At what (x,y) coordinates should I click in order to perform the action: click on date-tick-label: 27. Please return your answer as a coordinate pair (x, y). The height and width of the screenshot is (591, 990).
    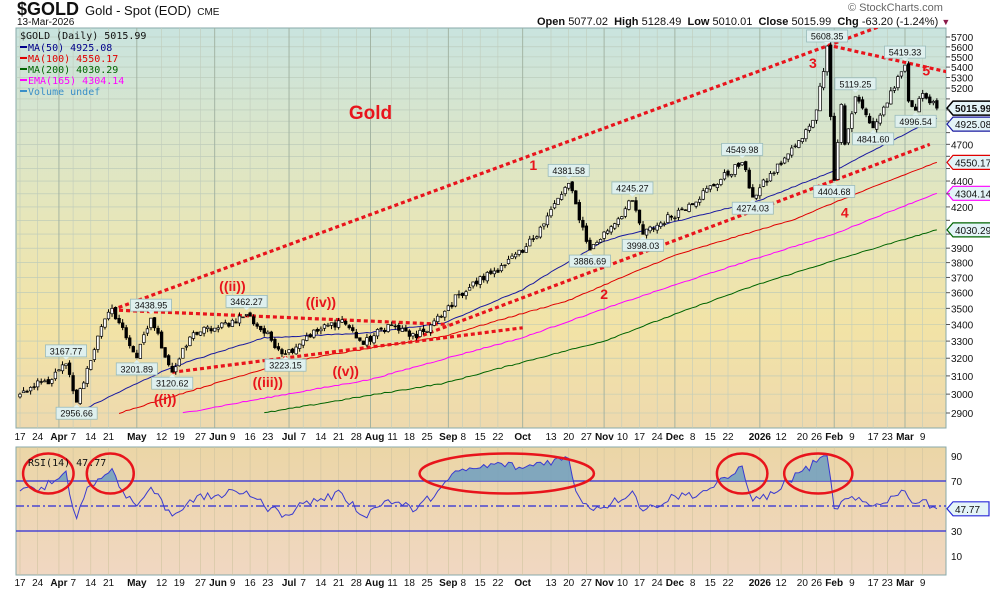
    Looking at the image, I should click on (587, 437).